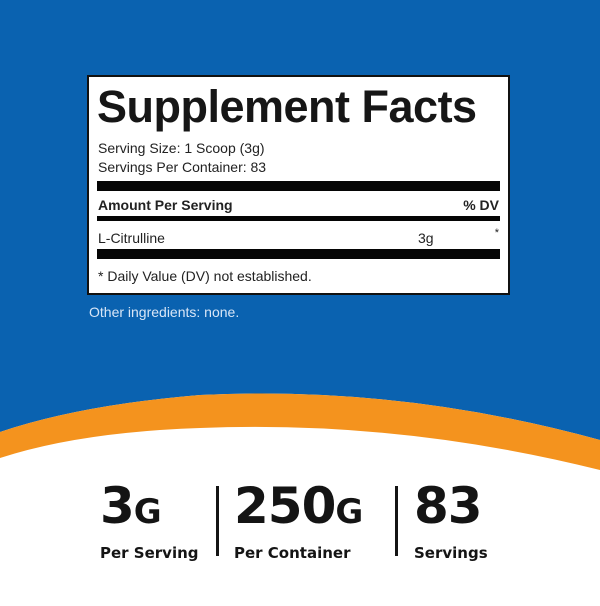 This screenshot has height=606, width=600. I want to click on stat-value: 250, so click(285, 506).